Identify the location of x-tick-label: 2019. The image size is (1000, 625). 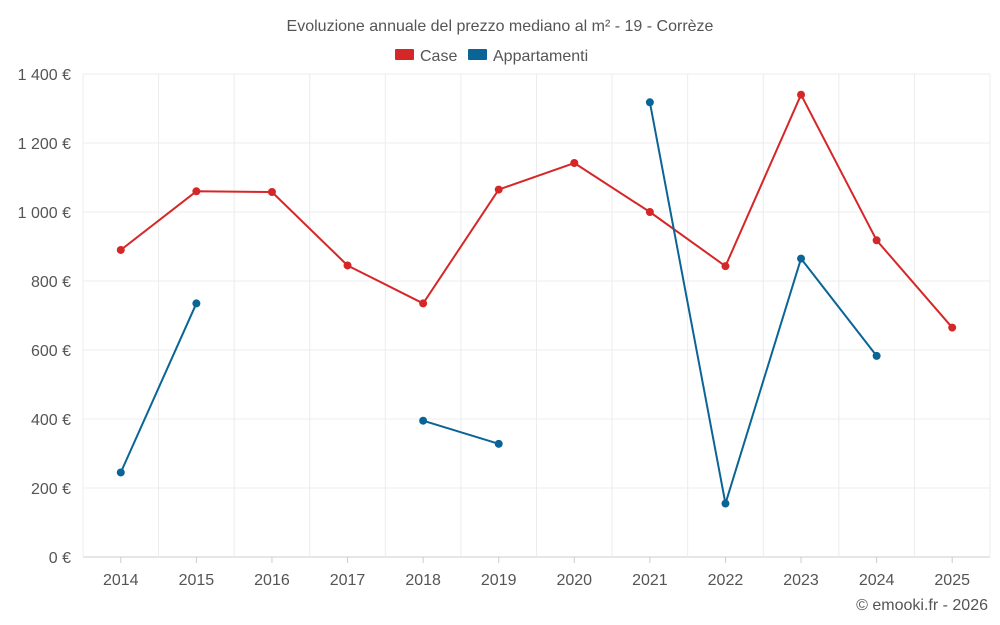
(499, 580).